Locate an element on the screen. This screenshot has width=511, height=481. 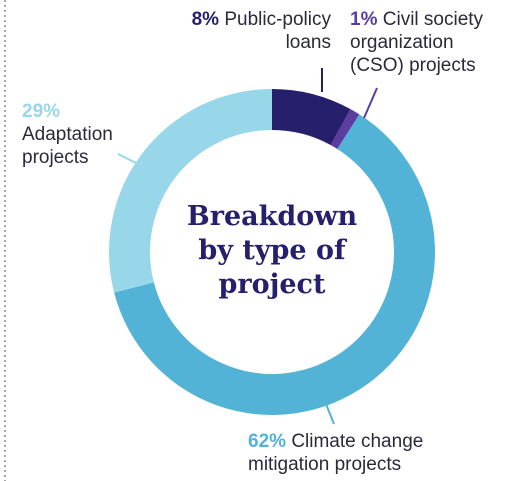
category-label: Public-policy loans is located at coordinates (277, 31).